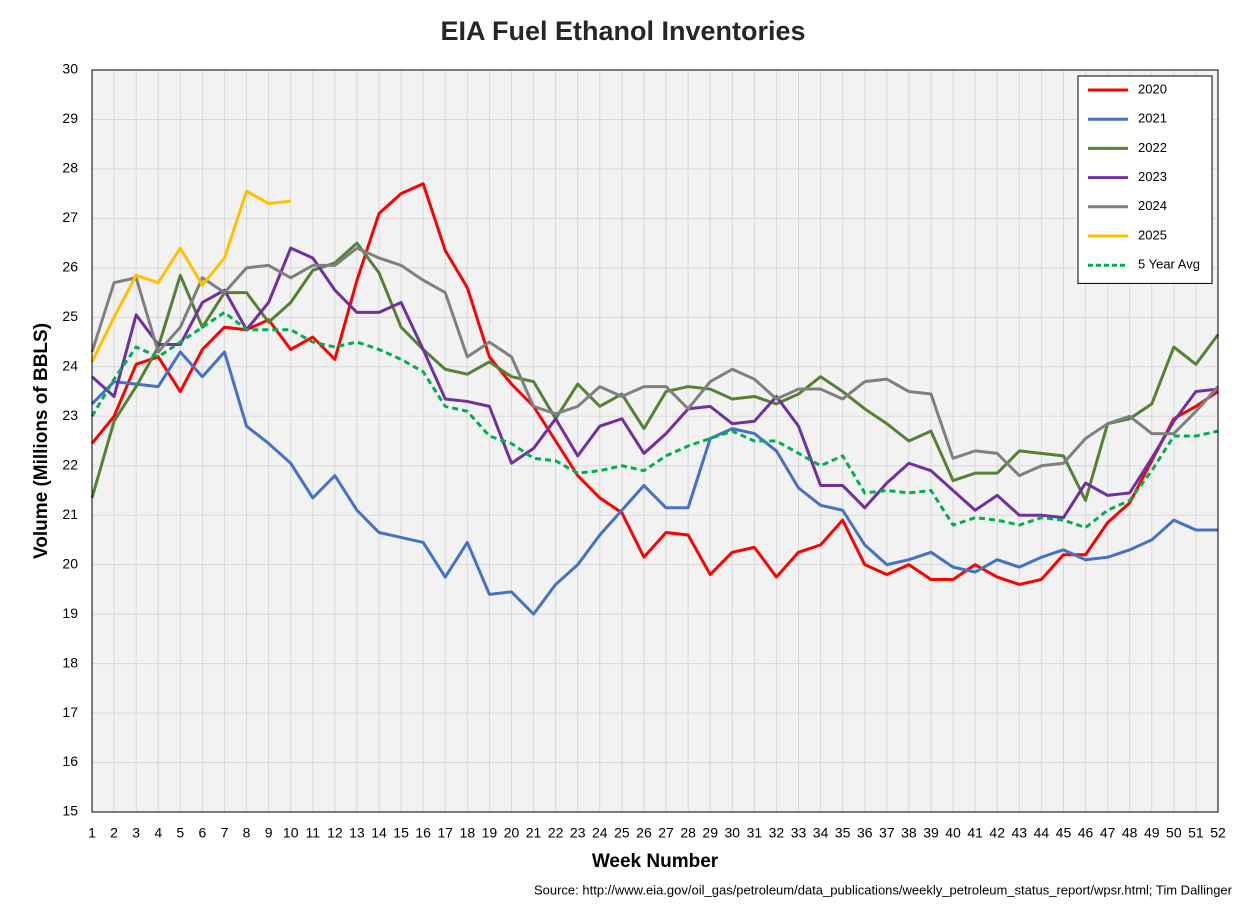 The height and width of the screenshot is (905, 1247). What do you see at coordinates (1152, 118) in the screenshot?
I see `legend-label: 2021` at bounding box center [1152, 118].